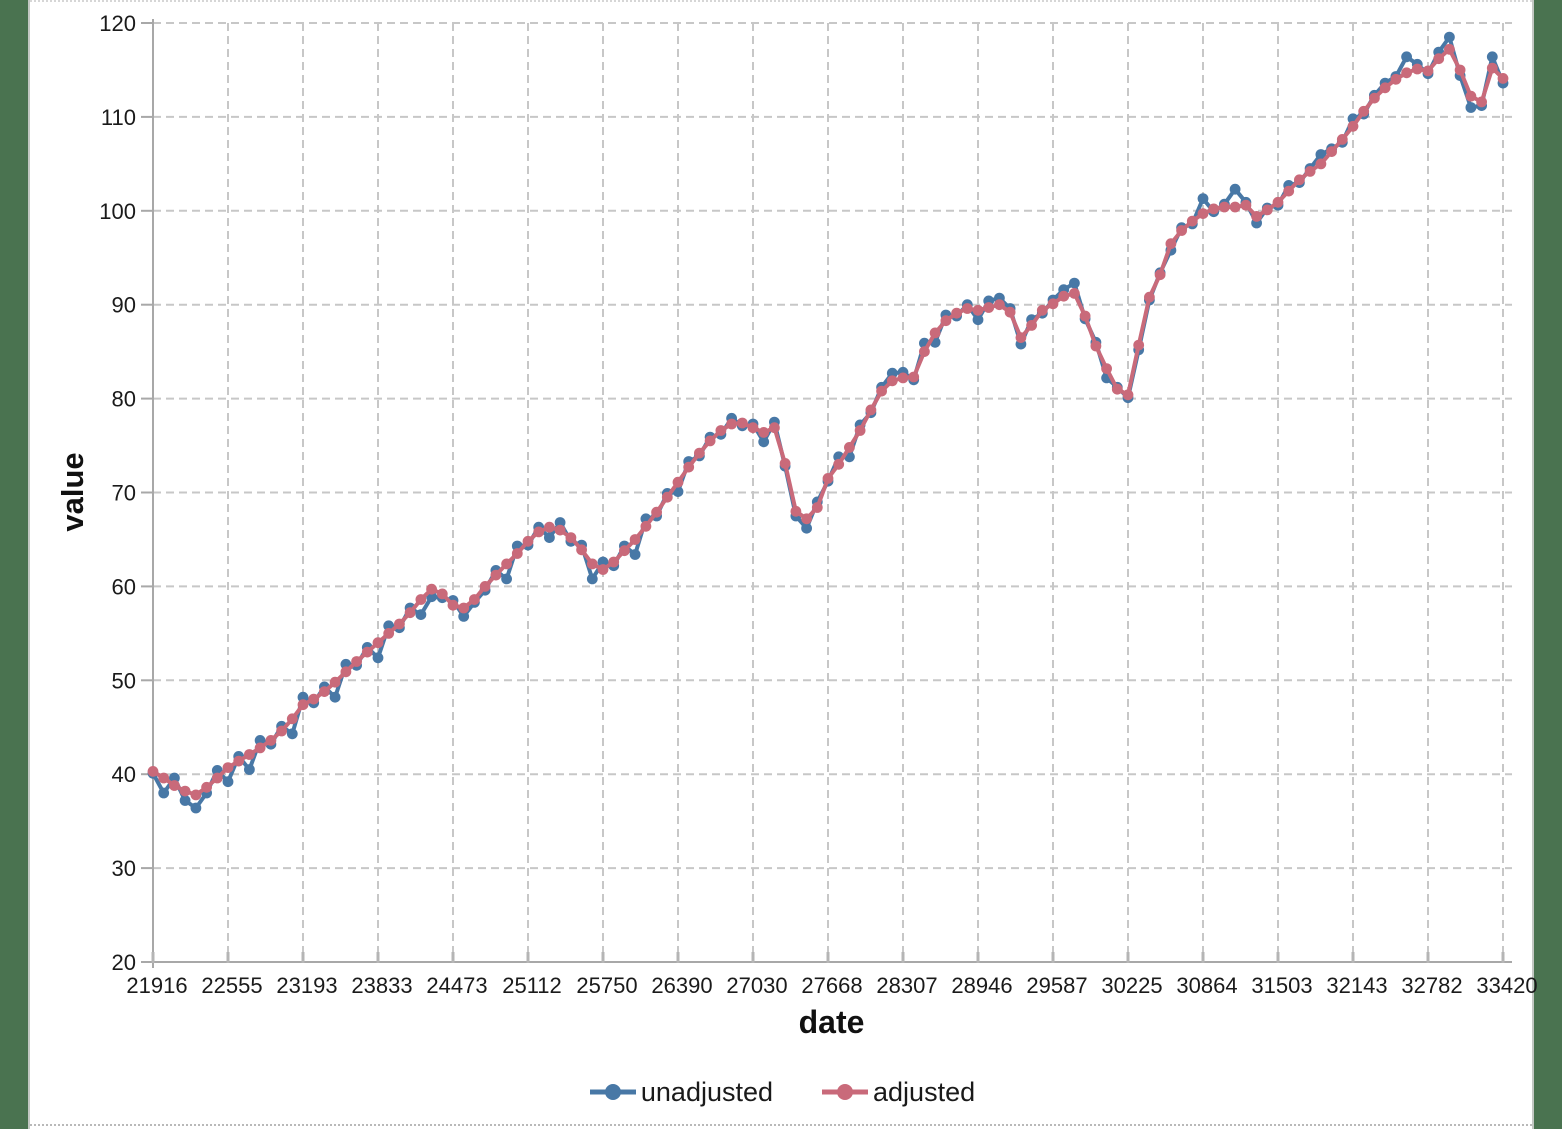 Image resolution: width=1562 pixels, height=1129 pixels. What do you see at coordinates (124, 493) in the screenshot?
I see `y-tick-label: 70` at bounding box center [124, 493].